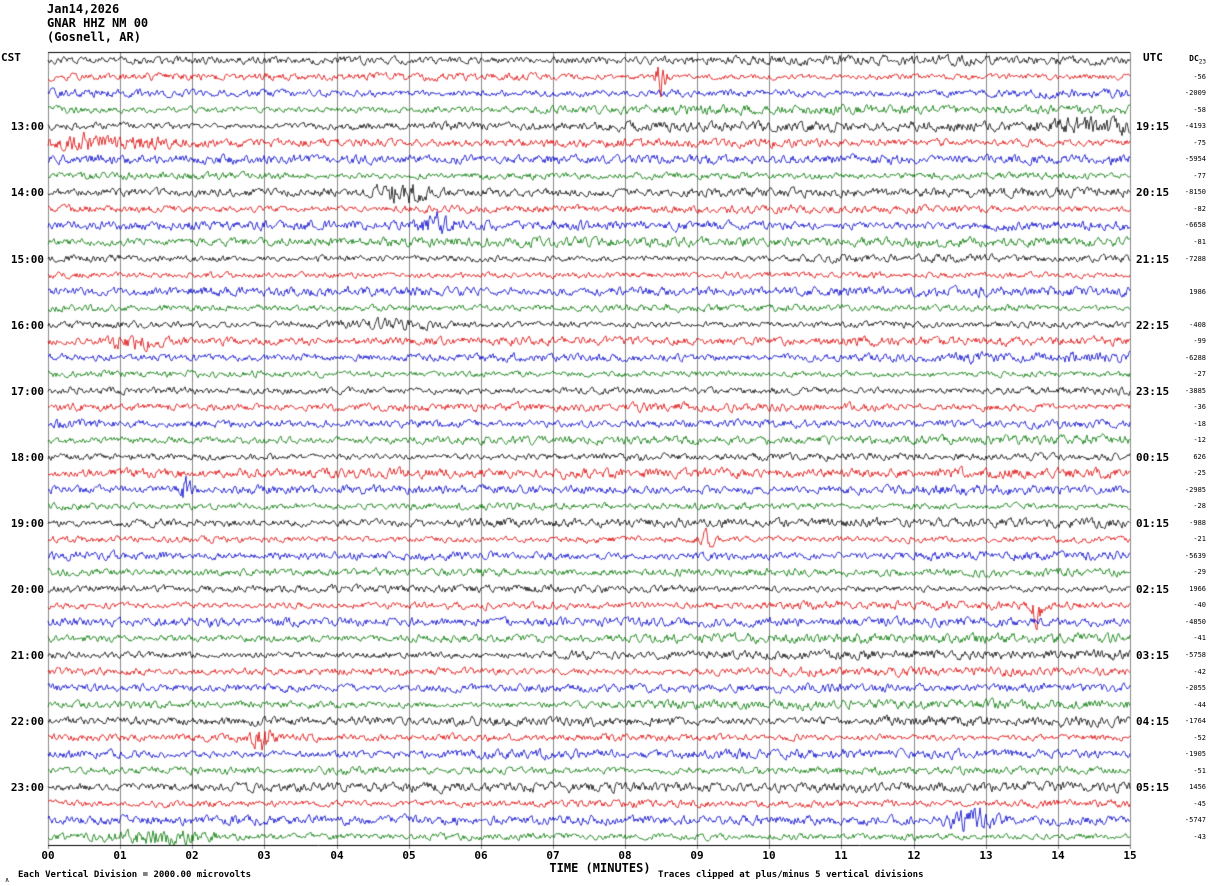 The image size is (1210, 886). Describe the element at coordinates (1153, 259) in the screenshot. I see `right-hour-label: 21:15` at that location.